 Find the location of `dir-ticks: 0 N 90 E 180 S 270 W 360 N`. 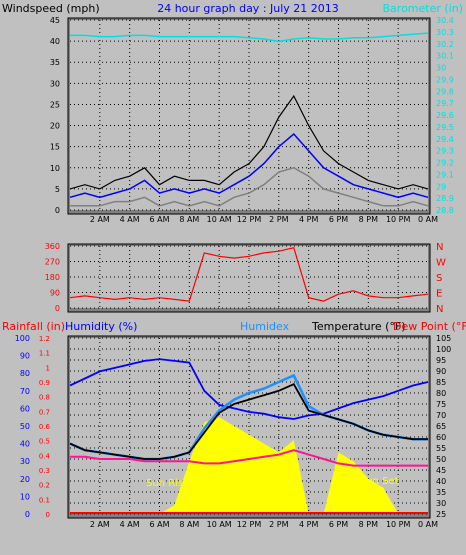

dir-ticks: 0 N 90 E 180 S 270 W 360 N is located at coordinates (245, 278).